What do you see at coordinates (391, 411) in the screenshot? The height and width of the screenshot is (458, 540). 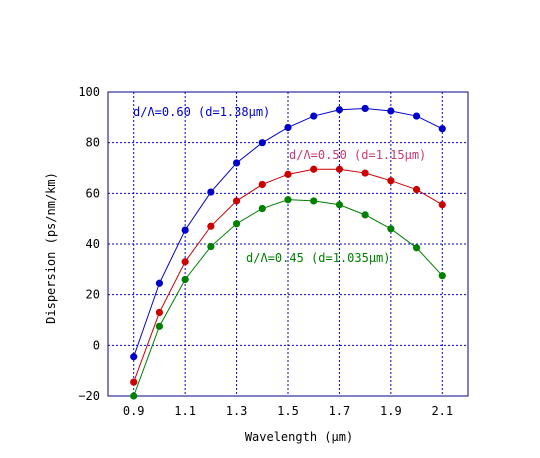 I see `x-tick-label: 1.9` at bounding box center [391, 411].